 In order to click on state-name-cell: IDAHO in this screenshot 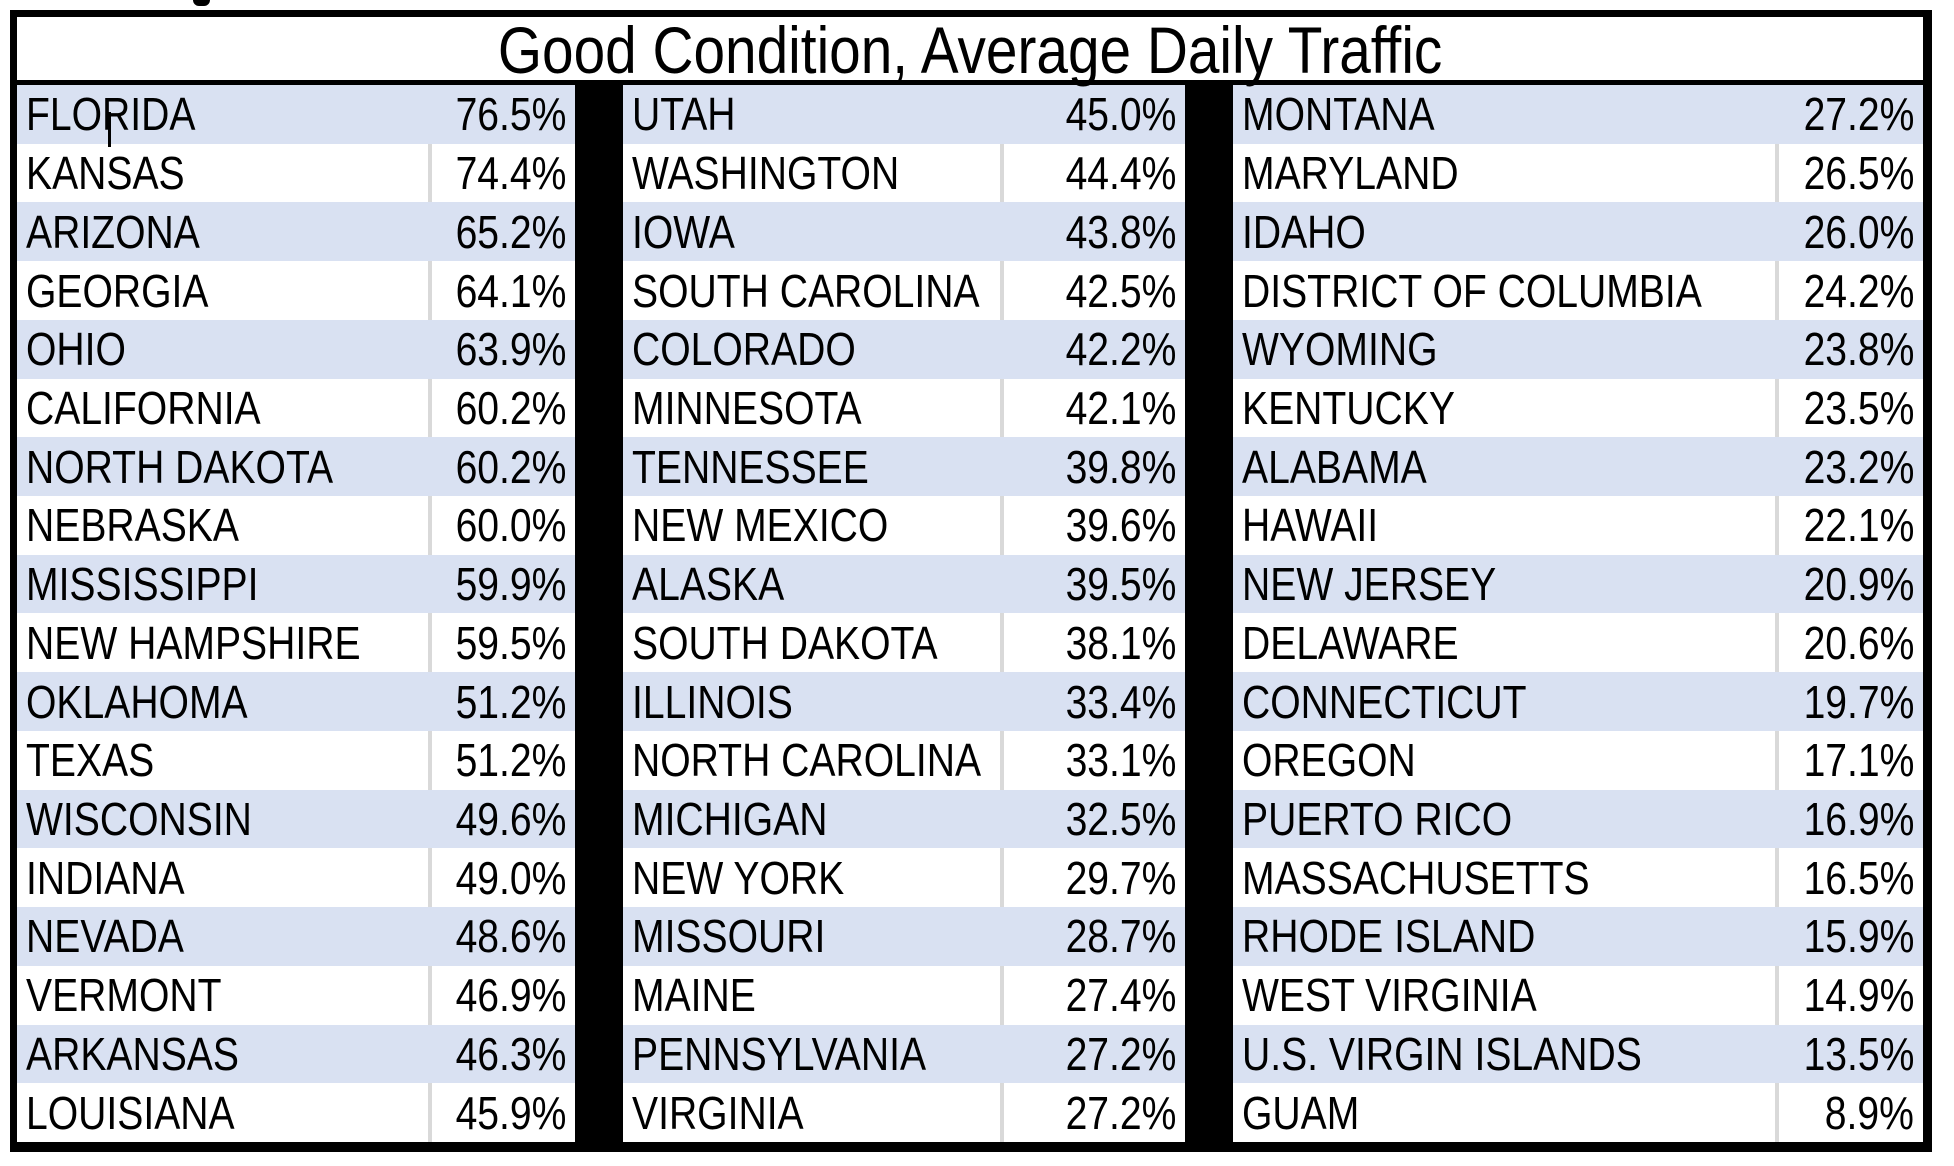, I will do `click(1504, 231)`.